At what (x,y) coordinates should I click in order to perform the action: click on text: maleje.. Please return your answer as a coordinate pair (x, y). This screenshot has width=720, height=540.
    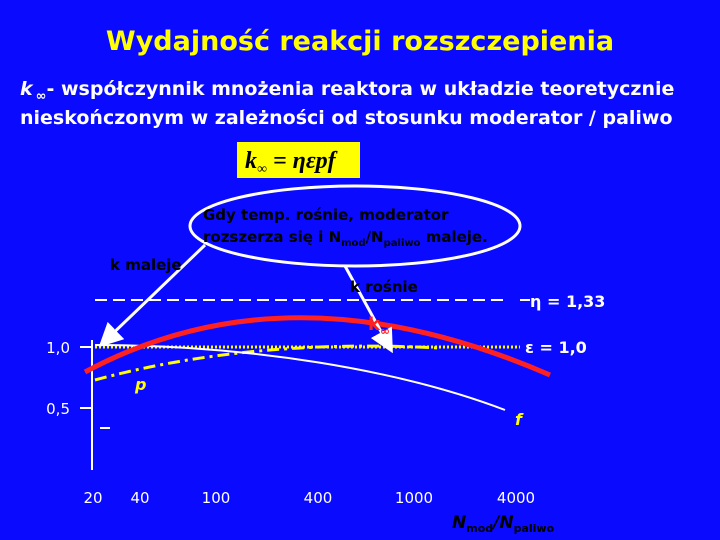
    Looking at the image, I should click on (454, 237).